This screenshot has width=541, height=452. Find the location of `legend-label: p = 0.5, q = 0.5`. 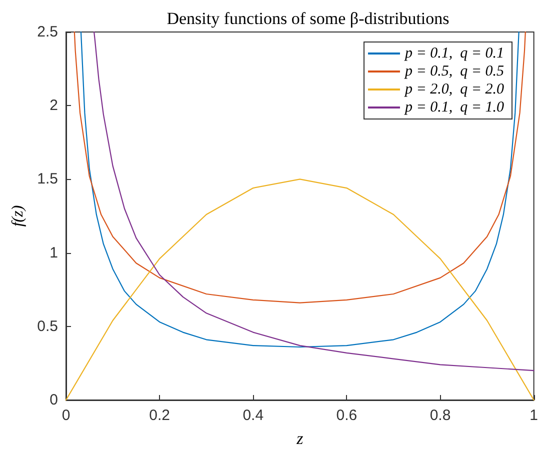

legend-label: p = 0.5, q = 0.5 is located at coordinates (454, 72).